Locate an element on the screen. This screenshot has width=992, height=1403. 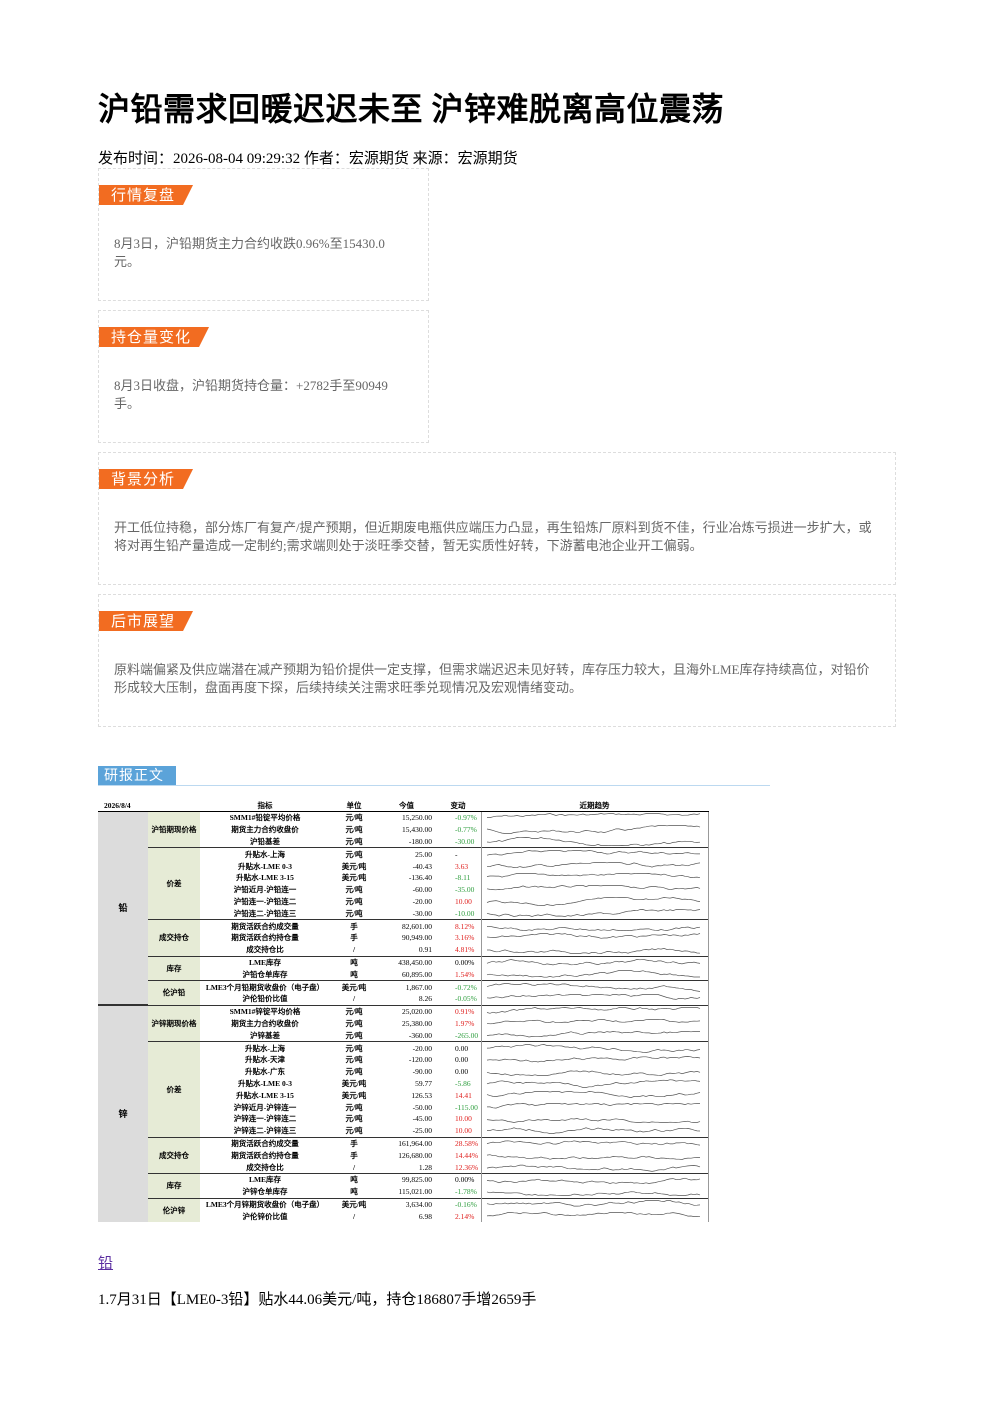
subgroup-cell: 沪锌期现价格 is located at coordinates (174, 1023).